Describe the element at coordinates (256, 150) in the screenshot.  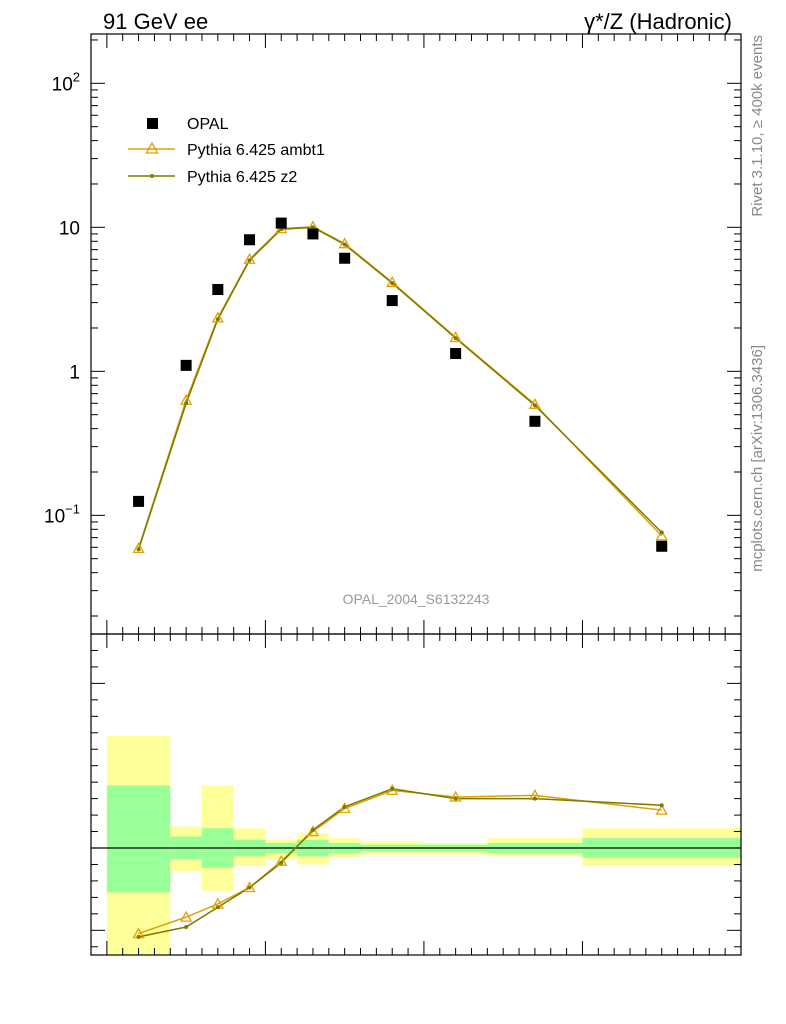
I see `legend-label-ambt1: Pythia 6.425 ambt1` at that location.